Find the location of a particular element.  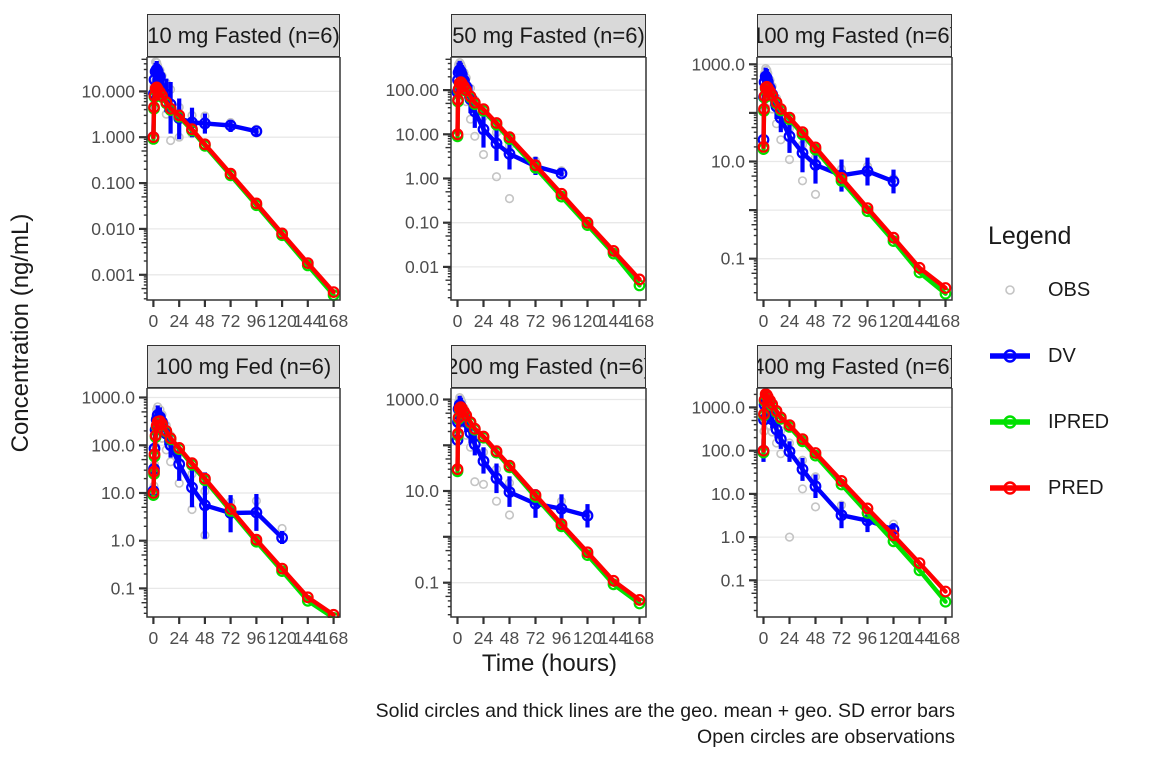

pred-line-circle-icon is located at coordinates (1010, 488).